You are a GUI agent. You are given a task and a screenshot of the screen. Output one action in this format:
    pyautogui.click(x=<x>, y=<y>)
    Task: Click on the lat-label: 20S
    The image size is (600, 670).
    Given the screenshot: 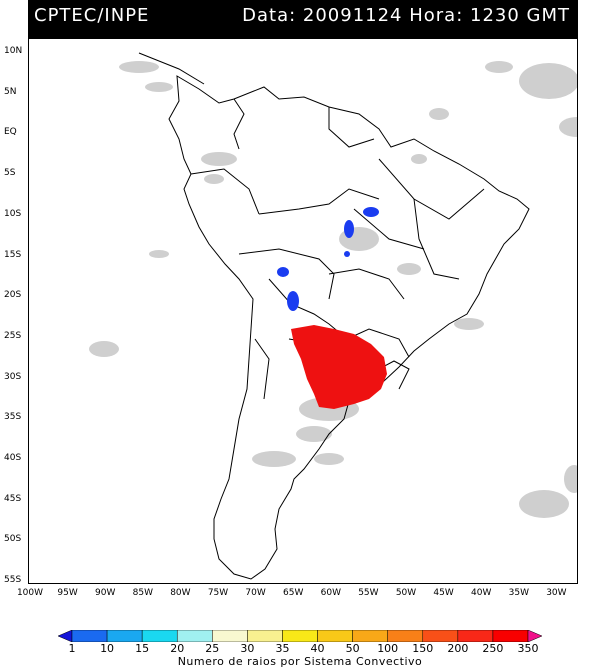 What is the action you would take?
    pyautogui.click(x=13, y=295)
    